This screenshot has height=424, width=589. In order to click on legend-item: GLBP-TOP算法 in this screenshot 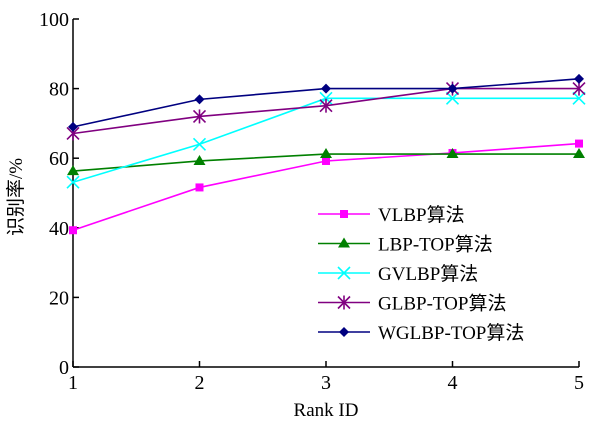, I will do `click(412, 304)`.